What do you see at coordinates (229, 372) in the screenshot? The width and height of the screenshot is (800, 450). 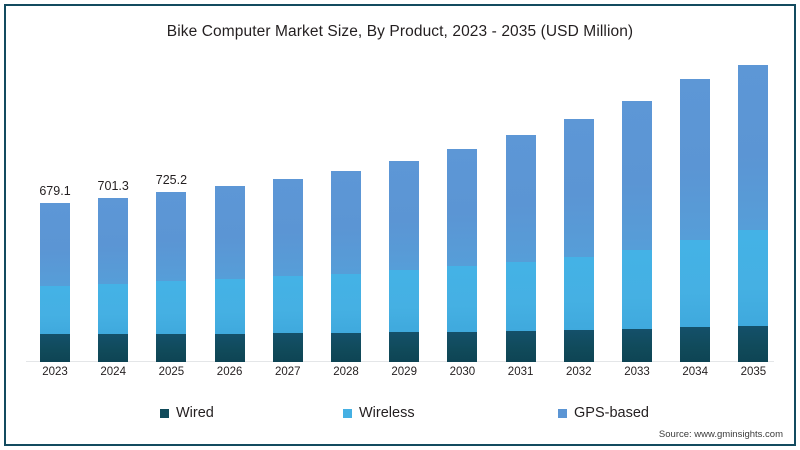 I see `x-axis-tick-2026: 2026` at bounding box center [229, 372].